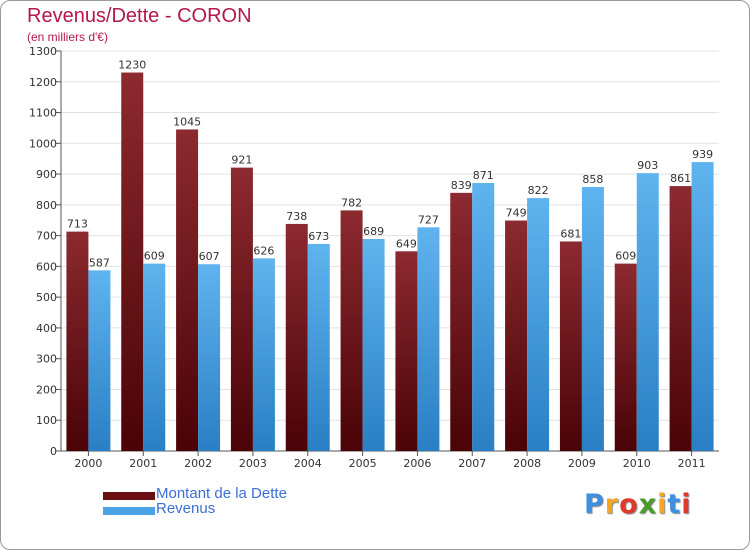  What do you see at coordinates (308, 463) in the screenshot?
I see `x-tick-label: 2004` at bounding box center [308, 463].